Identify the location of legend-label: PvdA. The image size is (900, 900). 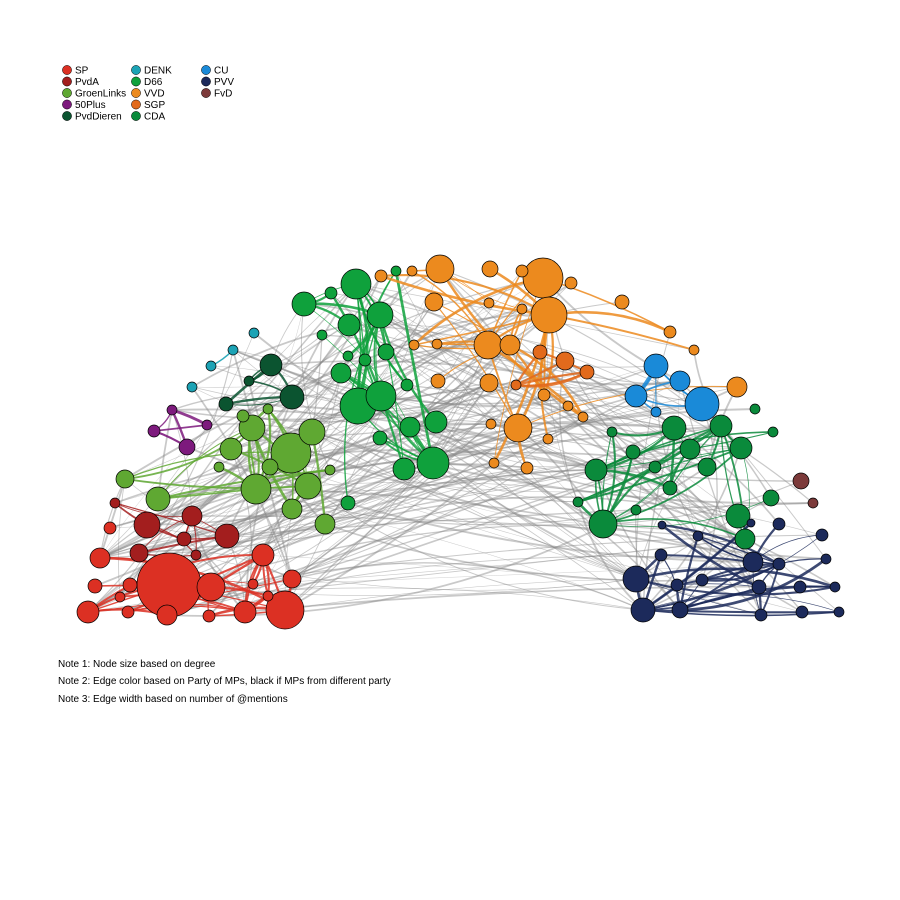
(87, 82).